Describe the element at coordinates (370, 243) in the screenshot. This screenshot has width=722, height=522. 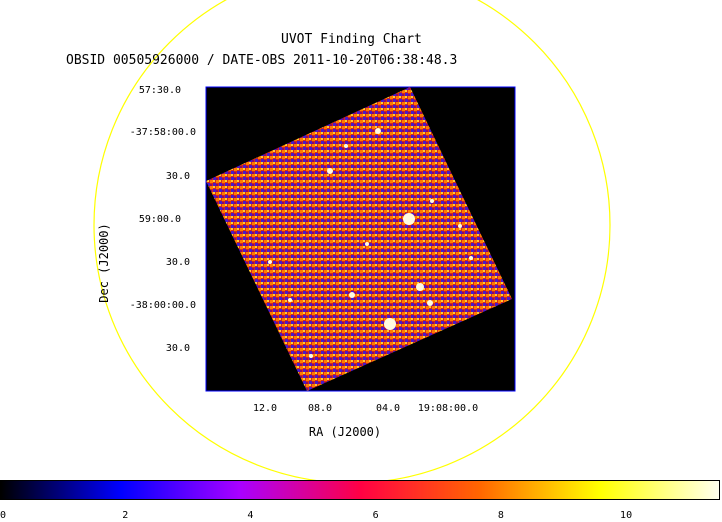
I see `stars` at that location.